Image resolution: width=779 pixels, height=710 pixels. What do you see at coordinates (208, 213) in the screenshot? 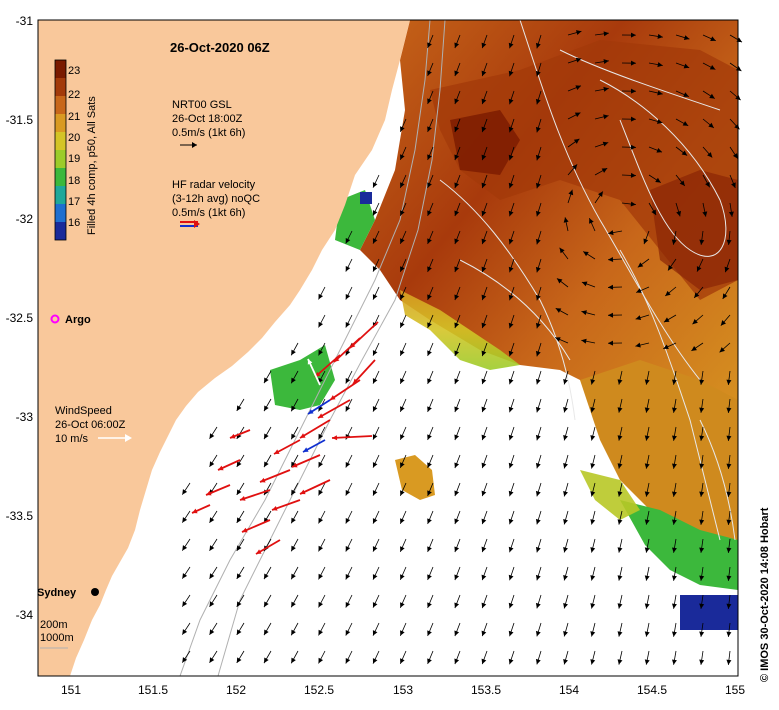
I see `radar-legend-line: 0.5m/s (1kt 6h)` at bounding box center [208, 213].